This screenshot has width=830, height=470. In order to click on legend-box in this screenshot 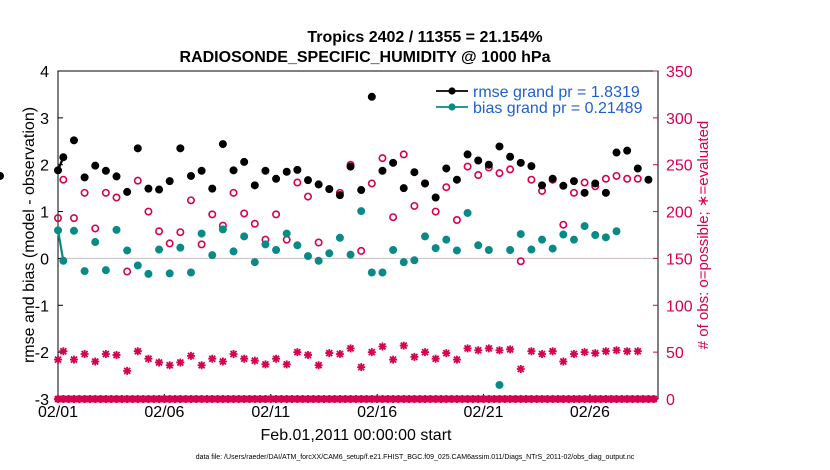, I will do `click(541, 96)`.